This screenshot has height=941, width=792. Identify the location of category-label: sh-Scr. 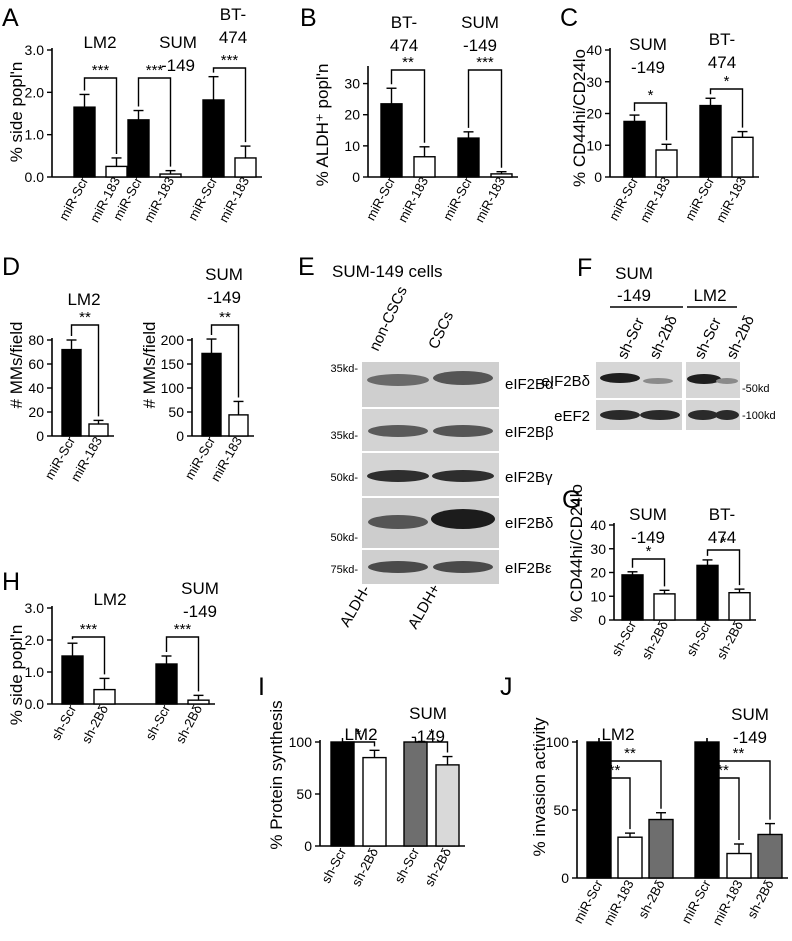
(63, 722).